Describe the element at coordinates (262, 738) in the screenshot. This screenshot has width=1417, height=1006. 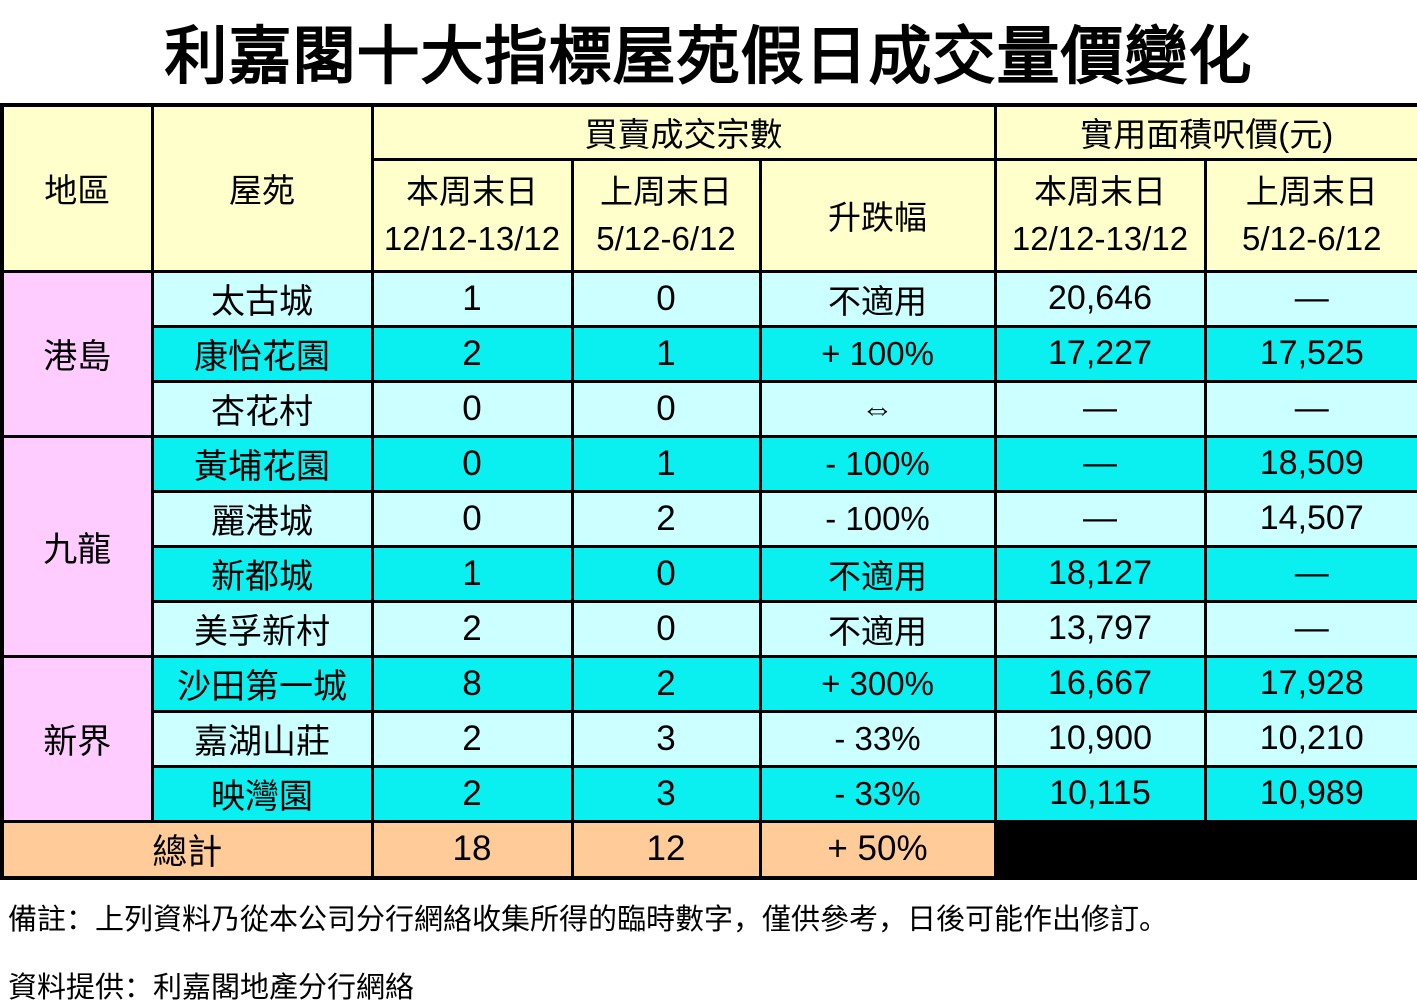
I see `estate-cell: 嘉湖山莊` at that location.